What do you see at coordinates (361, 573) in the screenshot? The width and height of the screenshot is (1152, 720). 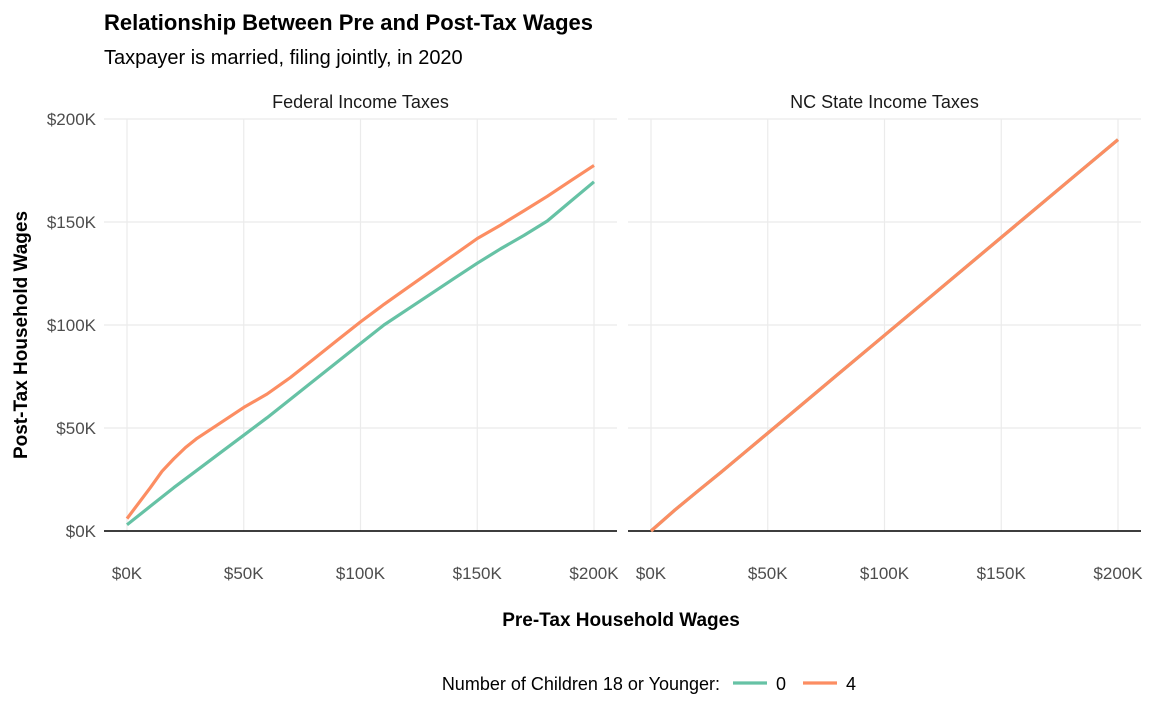 I see `x-tick-label-federal-2: $100K` at bounding box center [361, 573].